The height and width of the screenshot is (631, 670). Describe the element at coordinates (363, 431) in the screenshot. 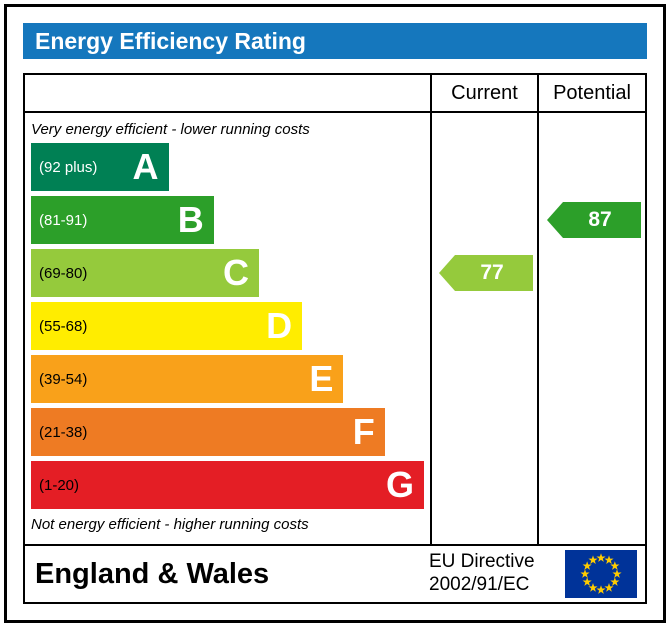

I see `band-letter: F` at that location.